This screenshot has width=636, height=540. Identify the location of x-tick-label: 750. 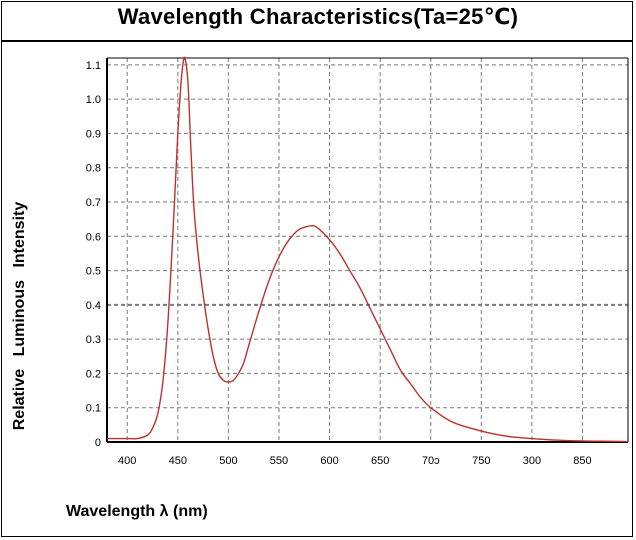
(481, 461).